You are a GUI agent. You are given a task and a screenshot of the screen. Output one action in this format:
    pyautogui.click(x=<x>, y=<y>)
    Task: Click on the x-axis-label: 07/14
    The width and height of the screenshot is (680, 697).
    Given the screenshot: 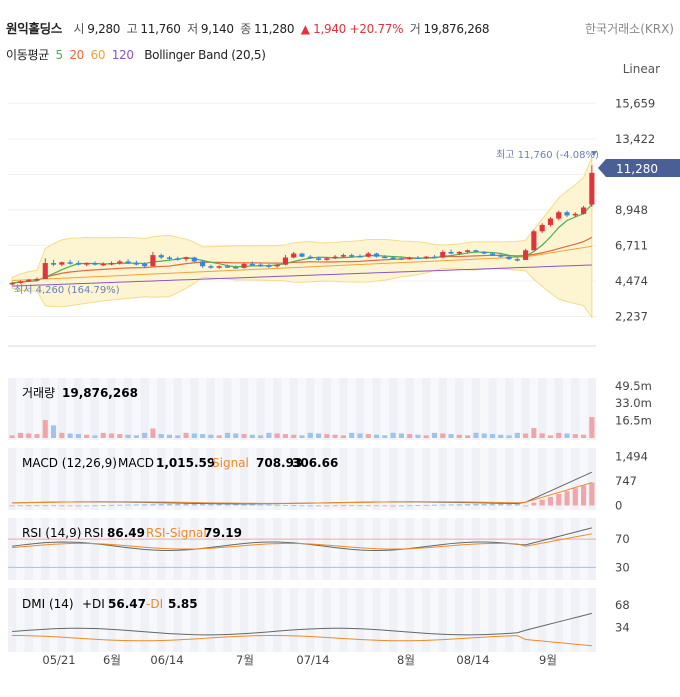 What is the action you would take?
    pyautogui.click(x=312, y=660)
    